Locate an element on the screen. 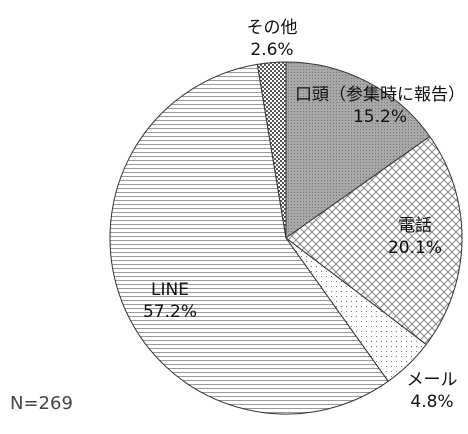  note: N=269 is located at coordinates (41, 403).